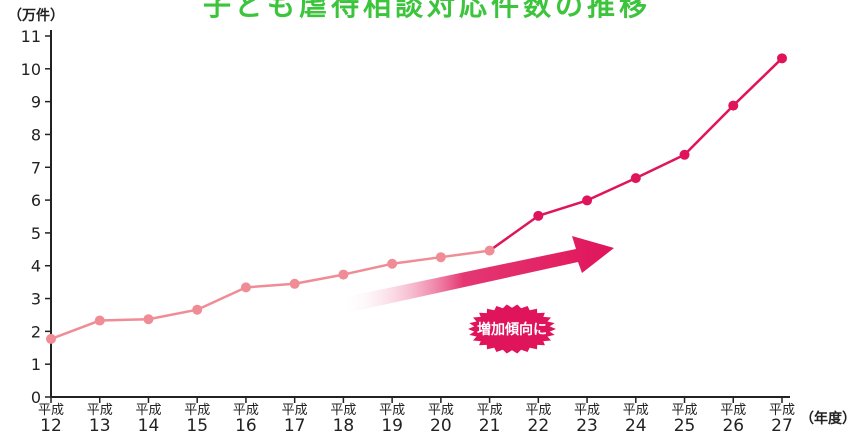  What do you see at coordinates (490, 425) in the screenshot?
I see `x-tick-year-label: 21` at bounding box center [490, 425].